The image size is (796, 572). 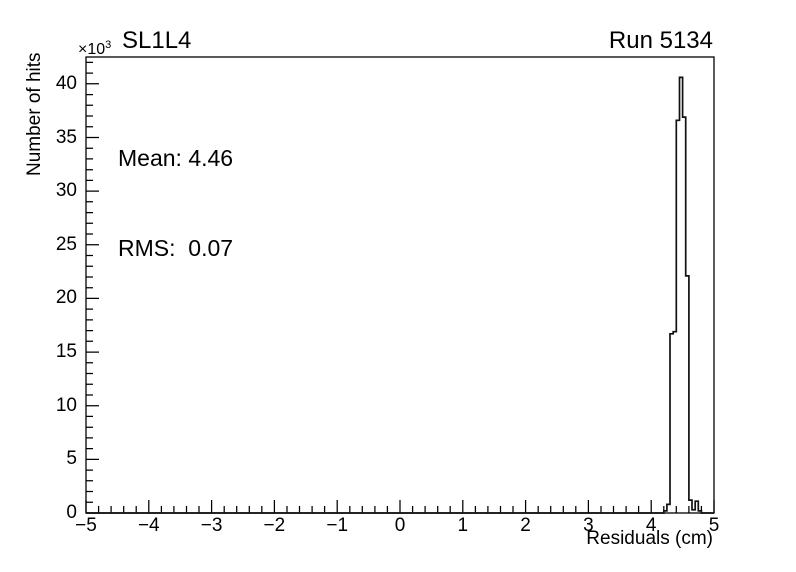 What do you see at coordinates (66, 244) in the screenshot?
I see `y-tick-label: 25` at bounding box center [66, 244].